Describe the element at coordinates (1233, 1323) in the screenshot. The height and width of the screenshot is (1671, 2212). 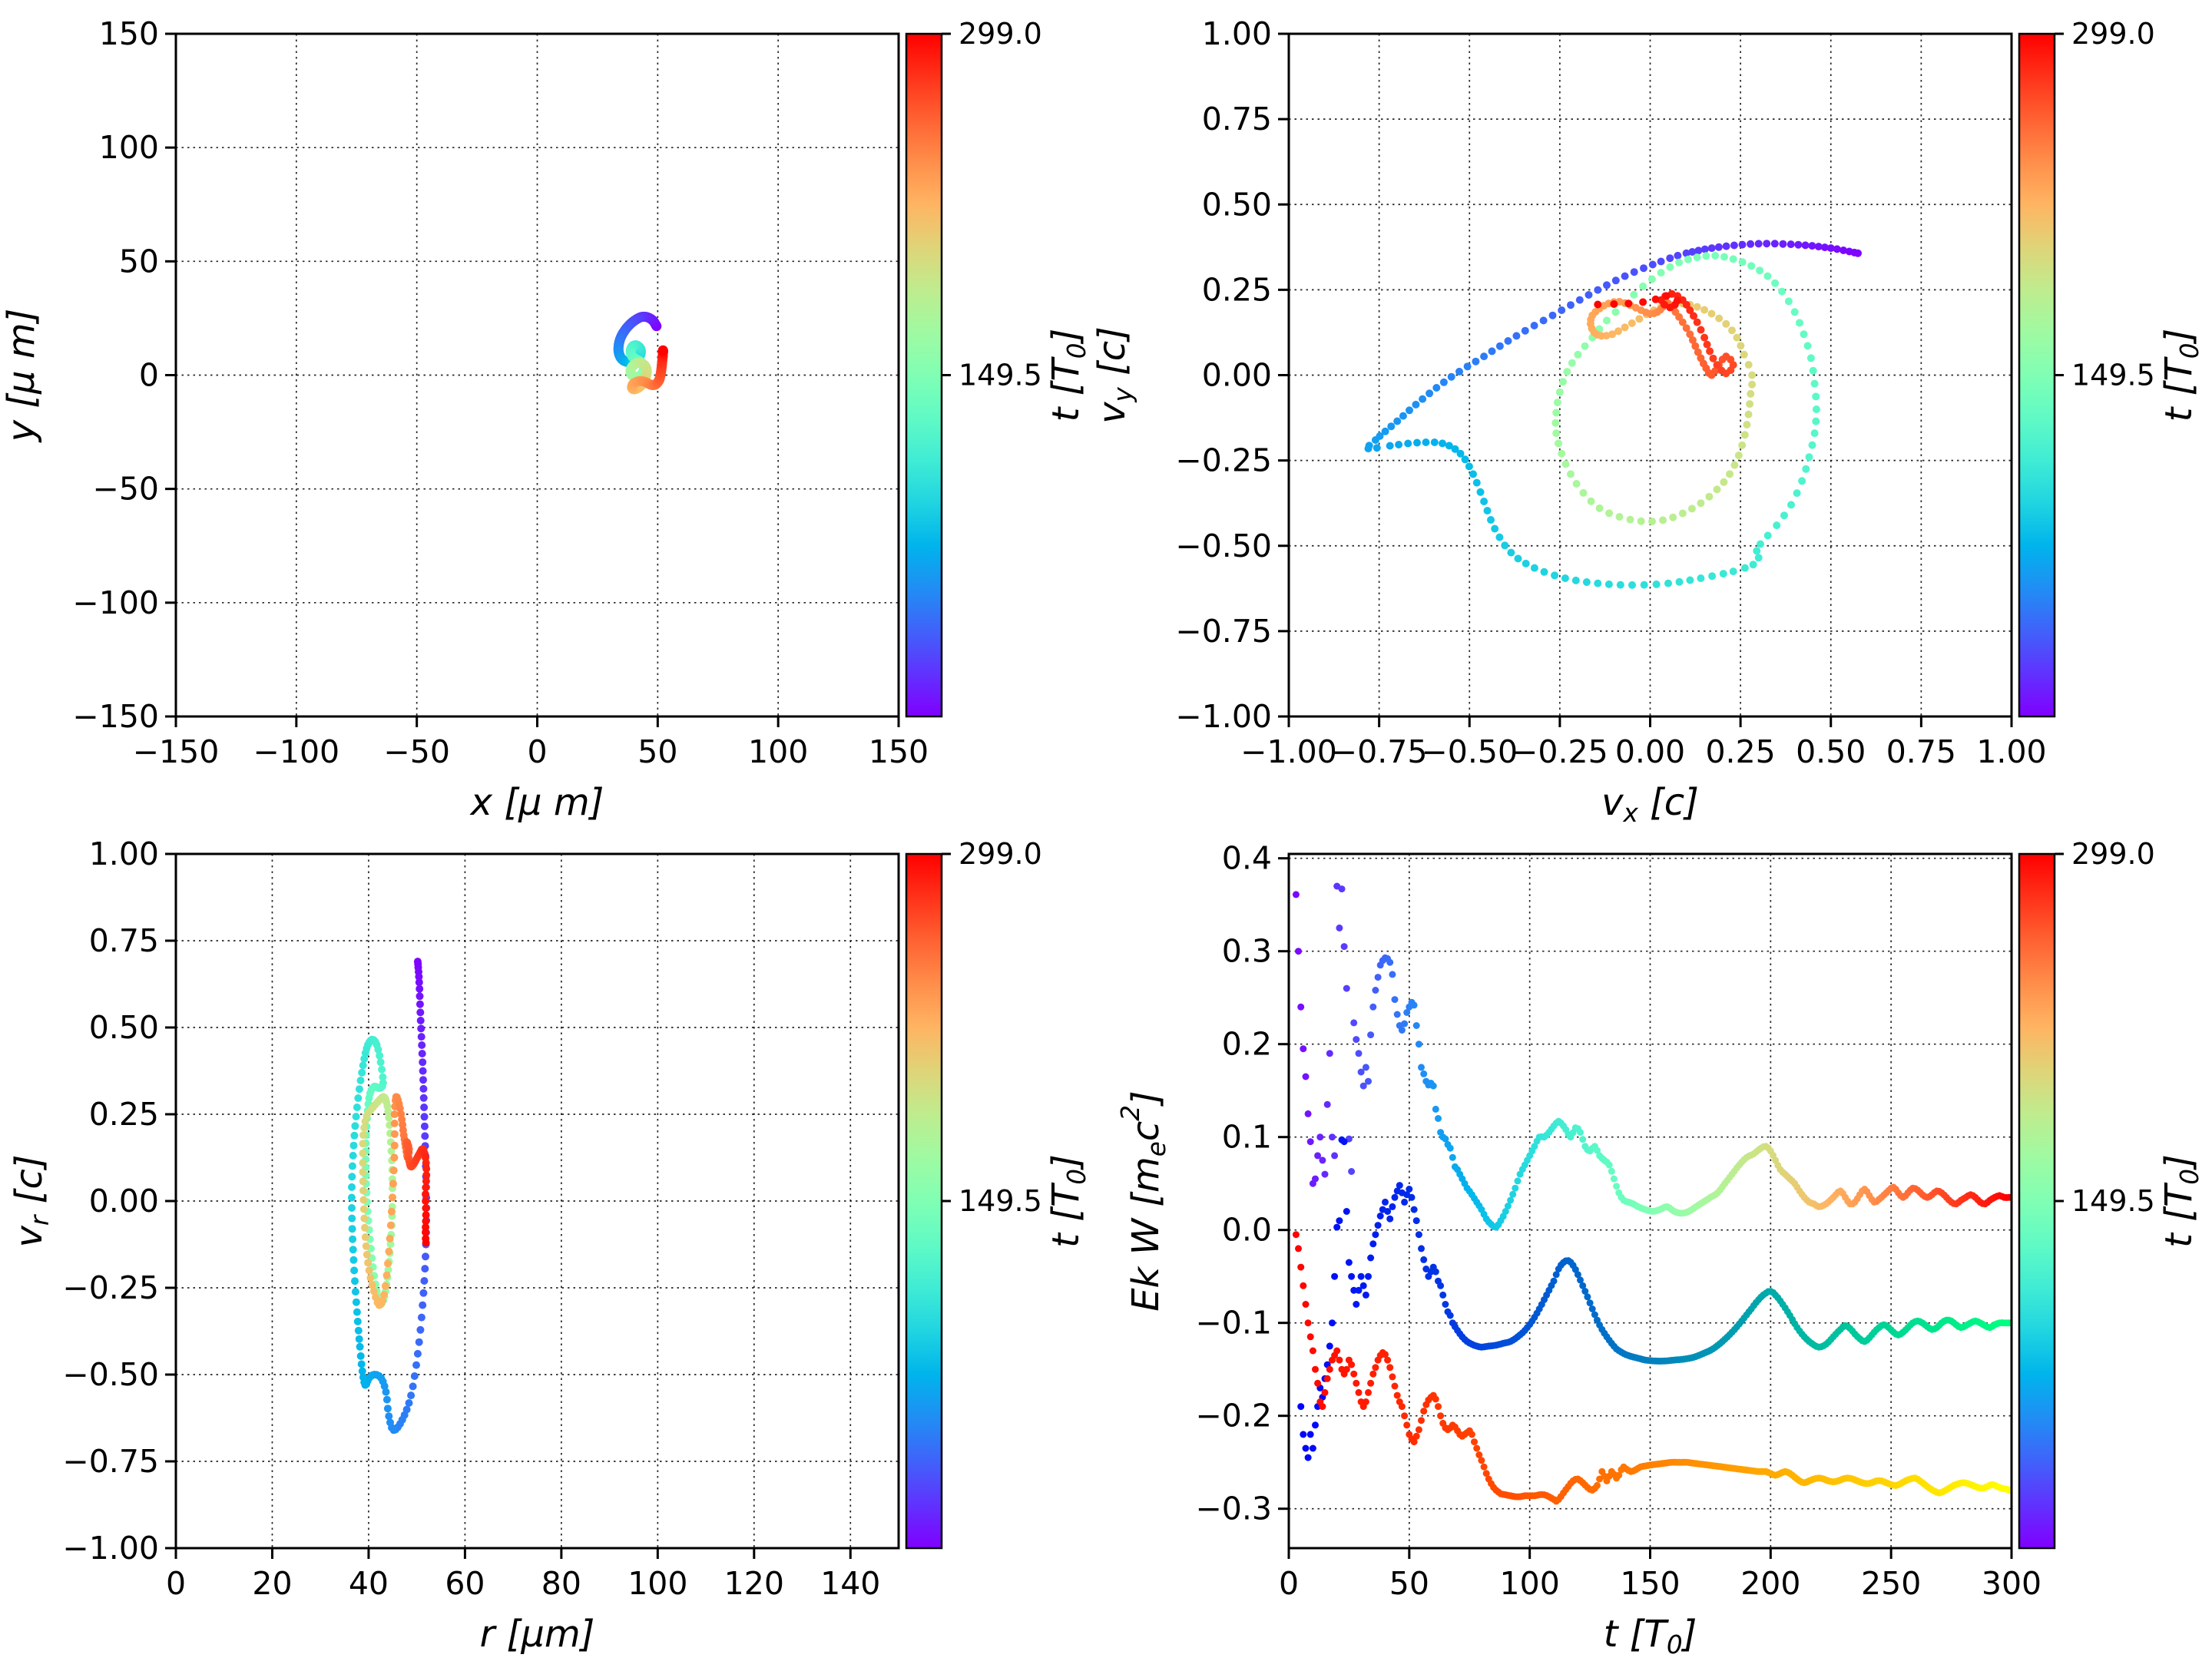
I see `y-tick-label: −0.1` at that location.